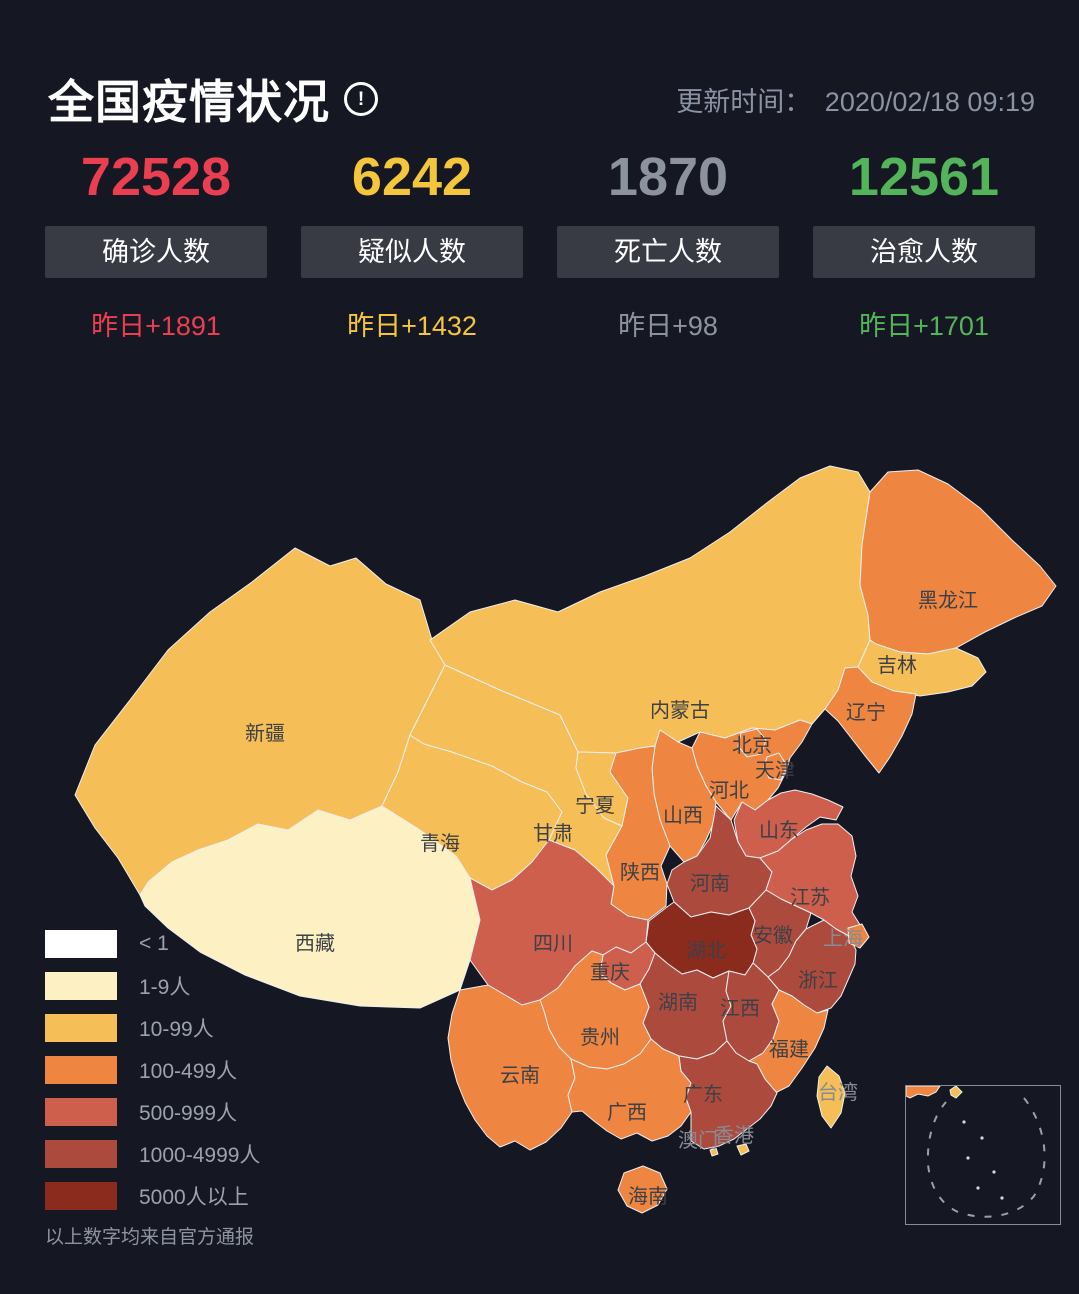  Describe the element at coordinates (188, 1113) in the screenshot. I see `legend-item-label: 500-999人` at that location.